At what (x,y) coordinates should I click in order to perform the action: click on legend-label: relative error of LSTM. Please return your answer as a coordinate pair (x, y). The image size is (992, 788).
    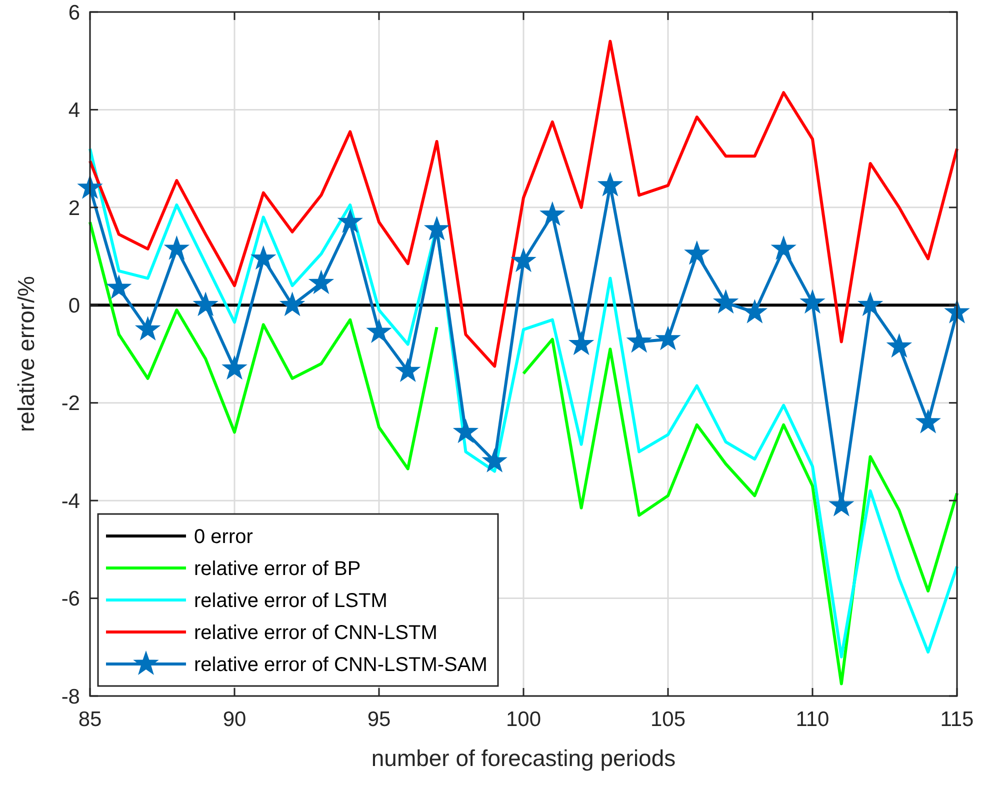
    Looking at the image, I should click on (291, 601).